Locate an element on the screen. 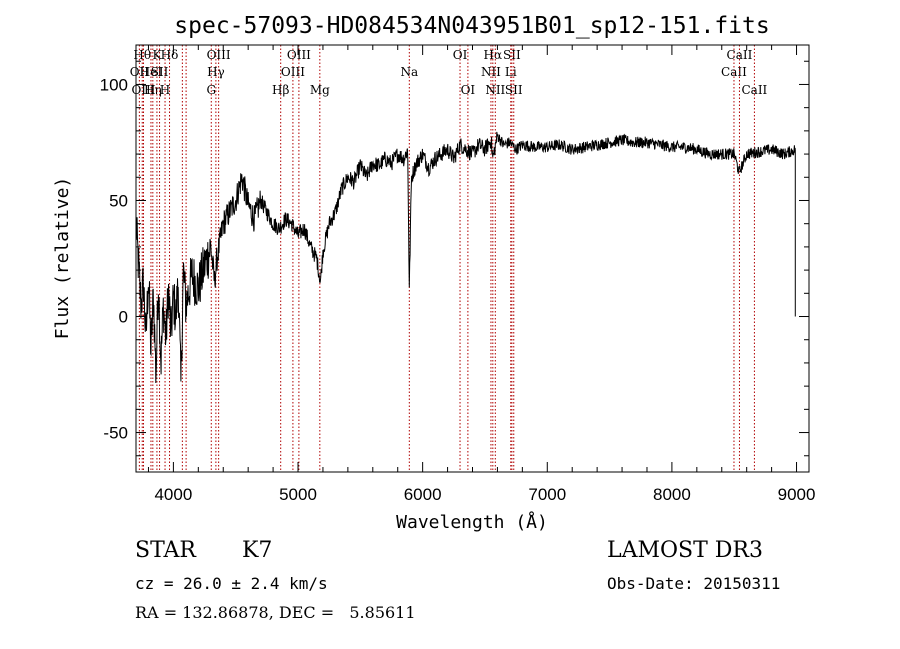 This screenshot has width=900, height=649. x-tick-label: 7000 is located at coordinates (547, 494).